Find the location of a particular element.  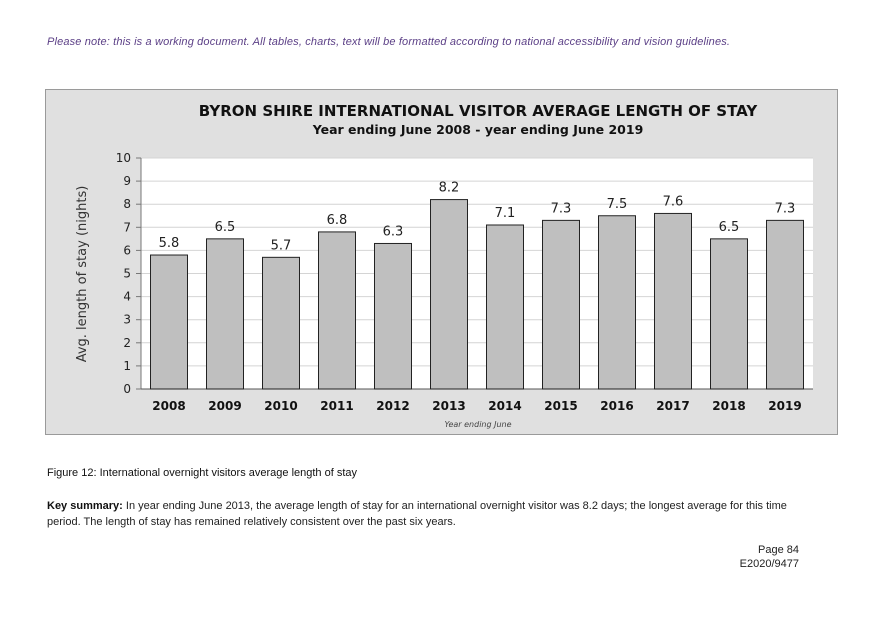

x-tick-label: 2011 is located at coordinates (336, 406).